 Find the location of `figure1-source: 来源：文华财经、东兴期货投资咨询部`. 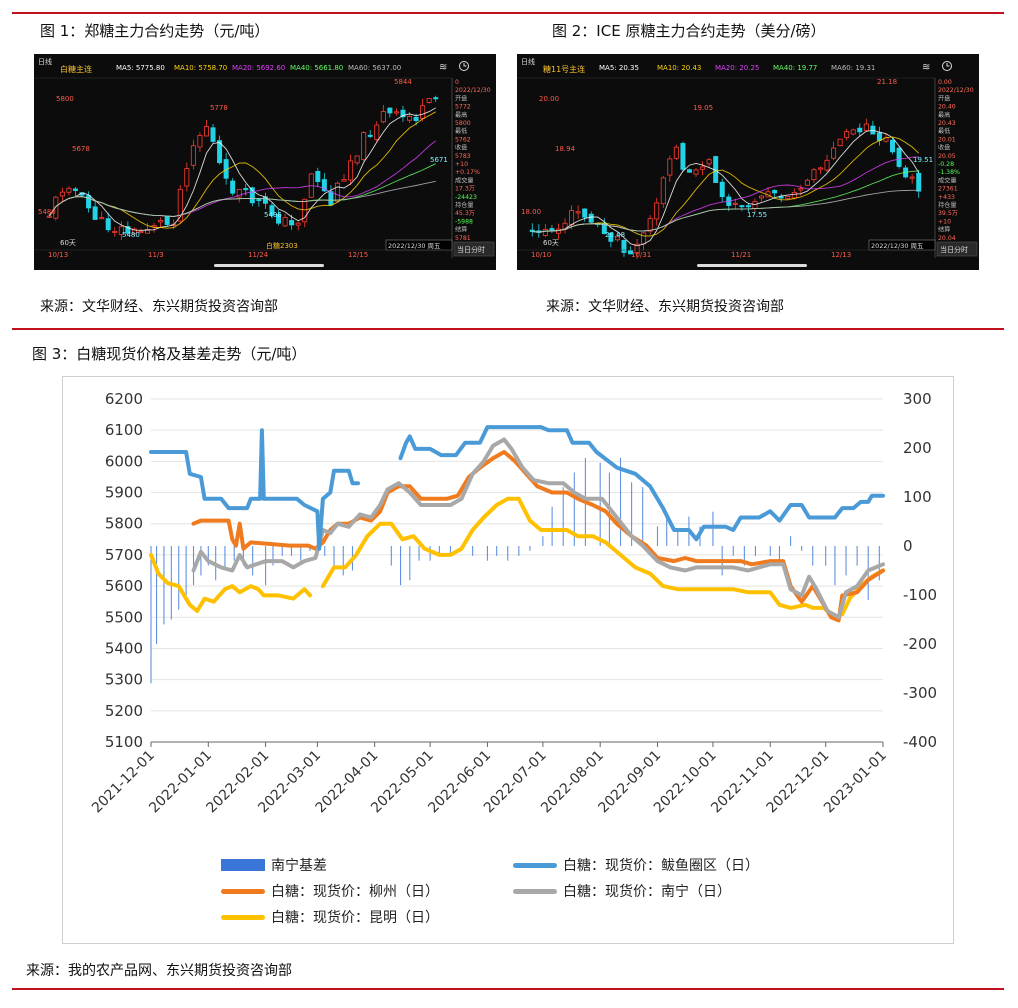

figure1-source: 来源：文华财经、东兴期货投资咨询部 is located at coordinates (159, 307).